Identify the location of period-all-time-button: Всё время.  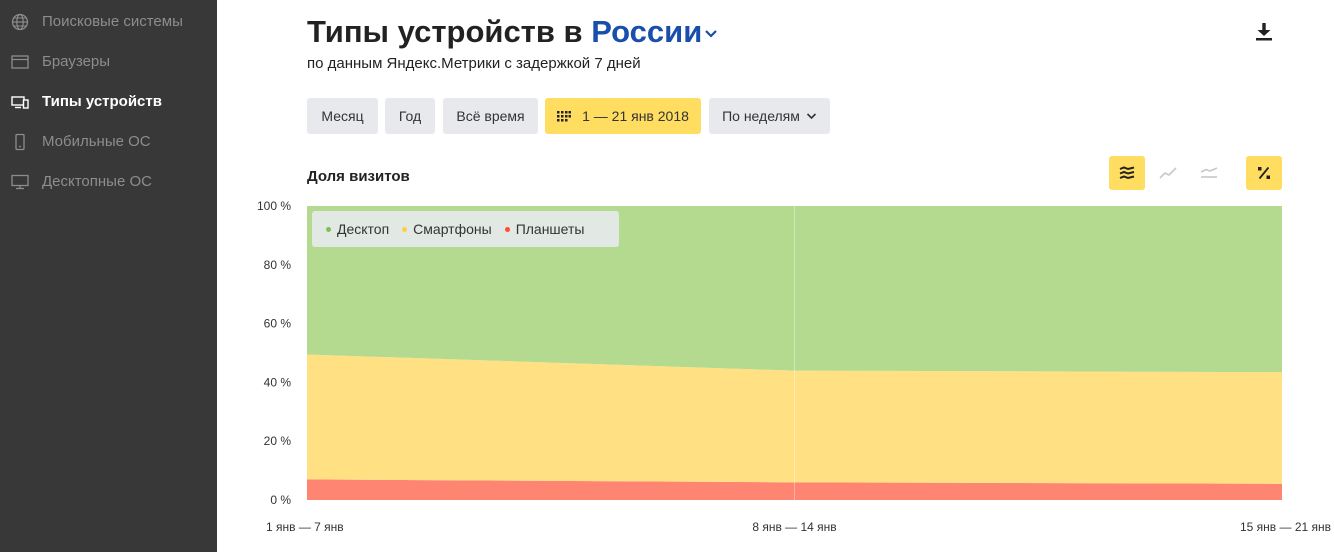
(490, 116).